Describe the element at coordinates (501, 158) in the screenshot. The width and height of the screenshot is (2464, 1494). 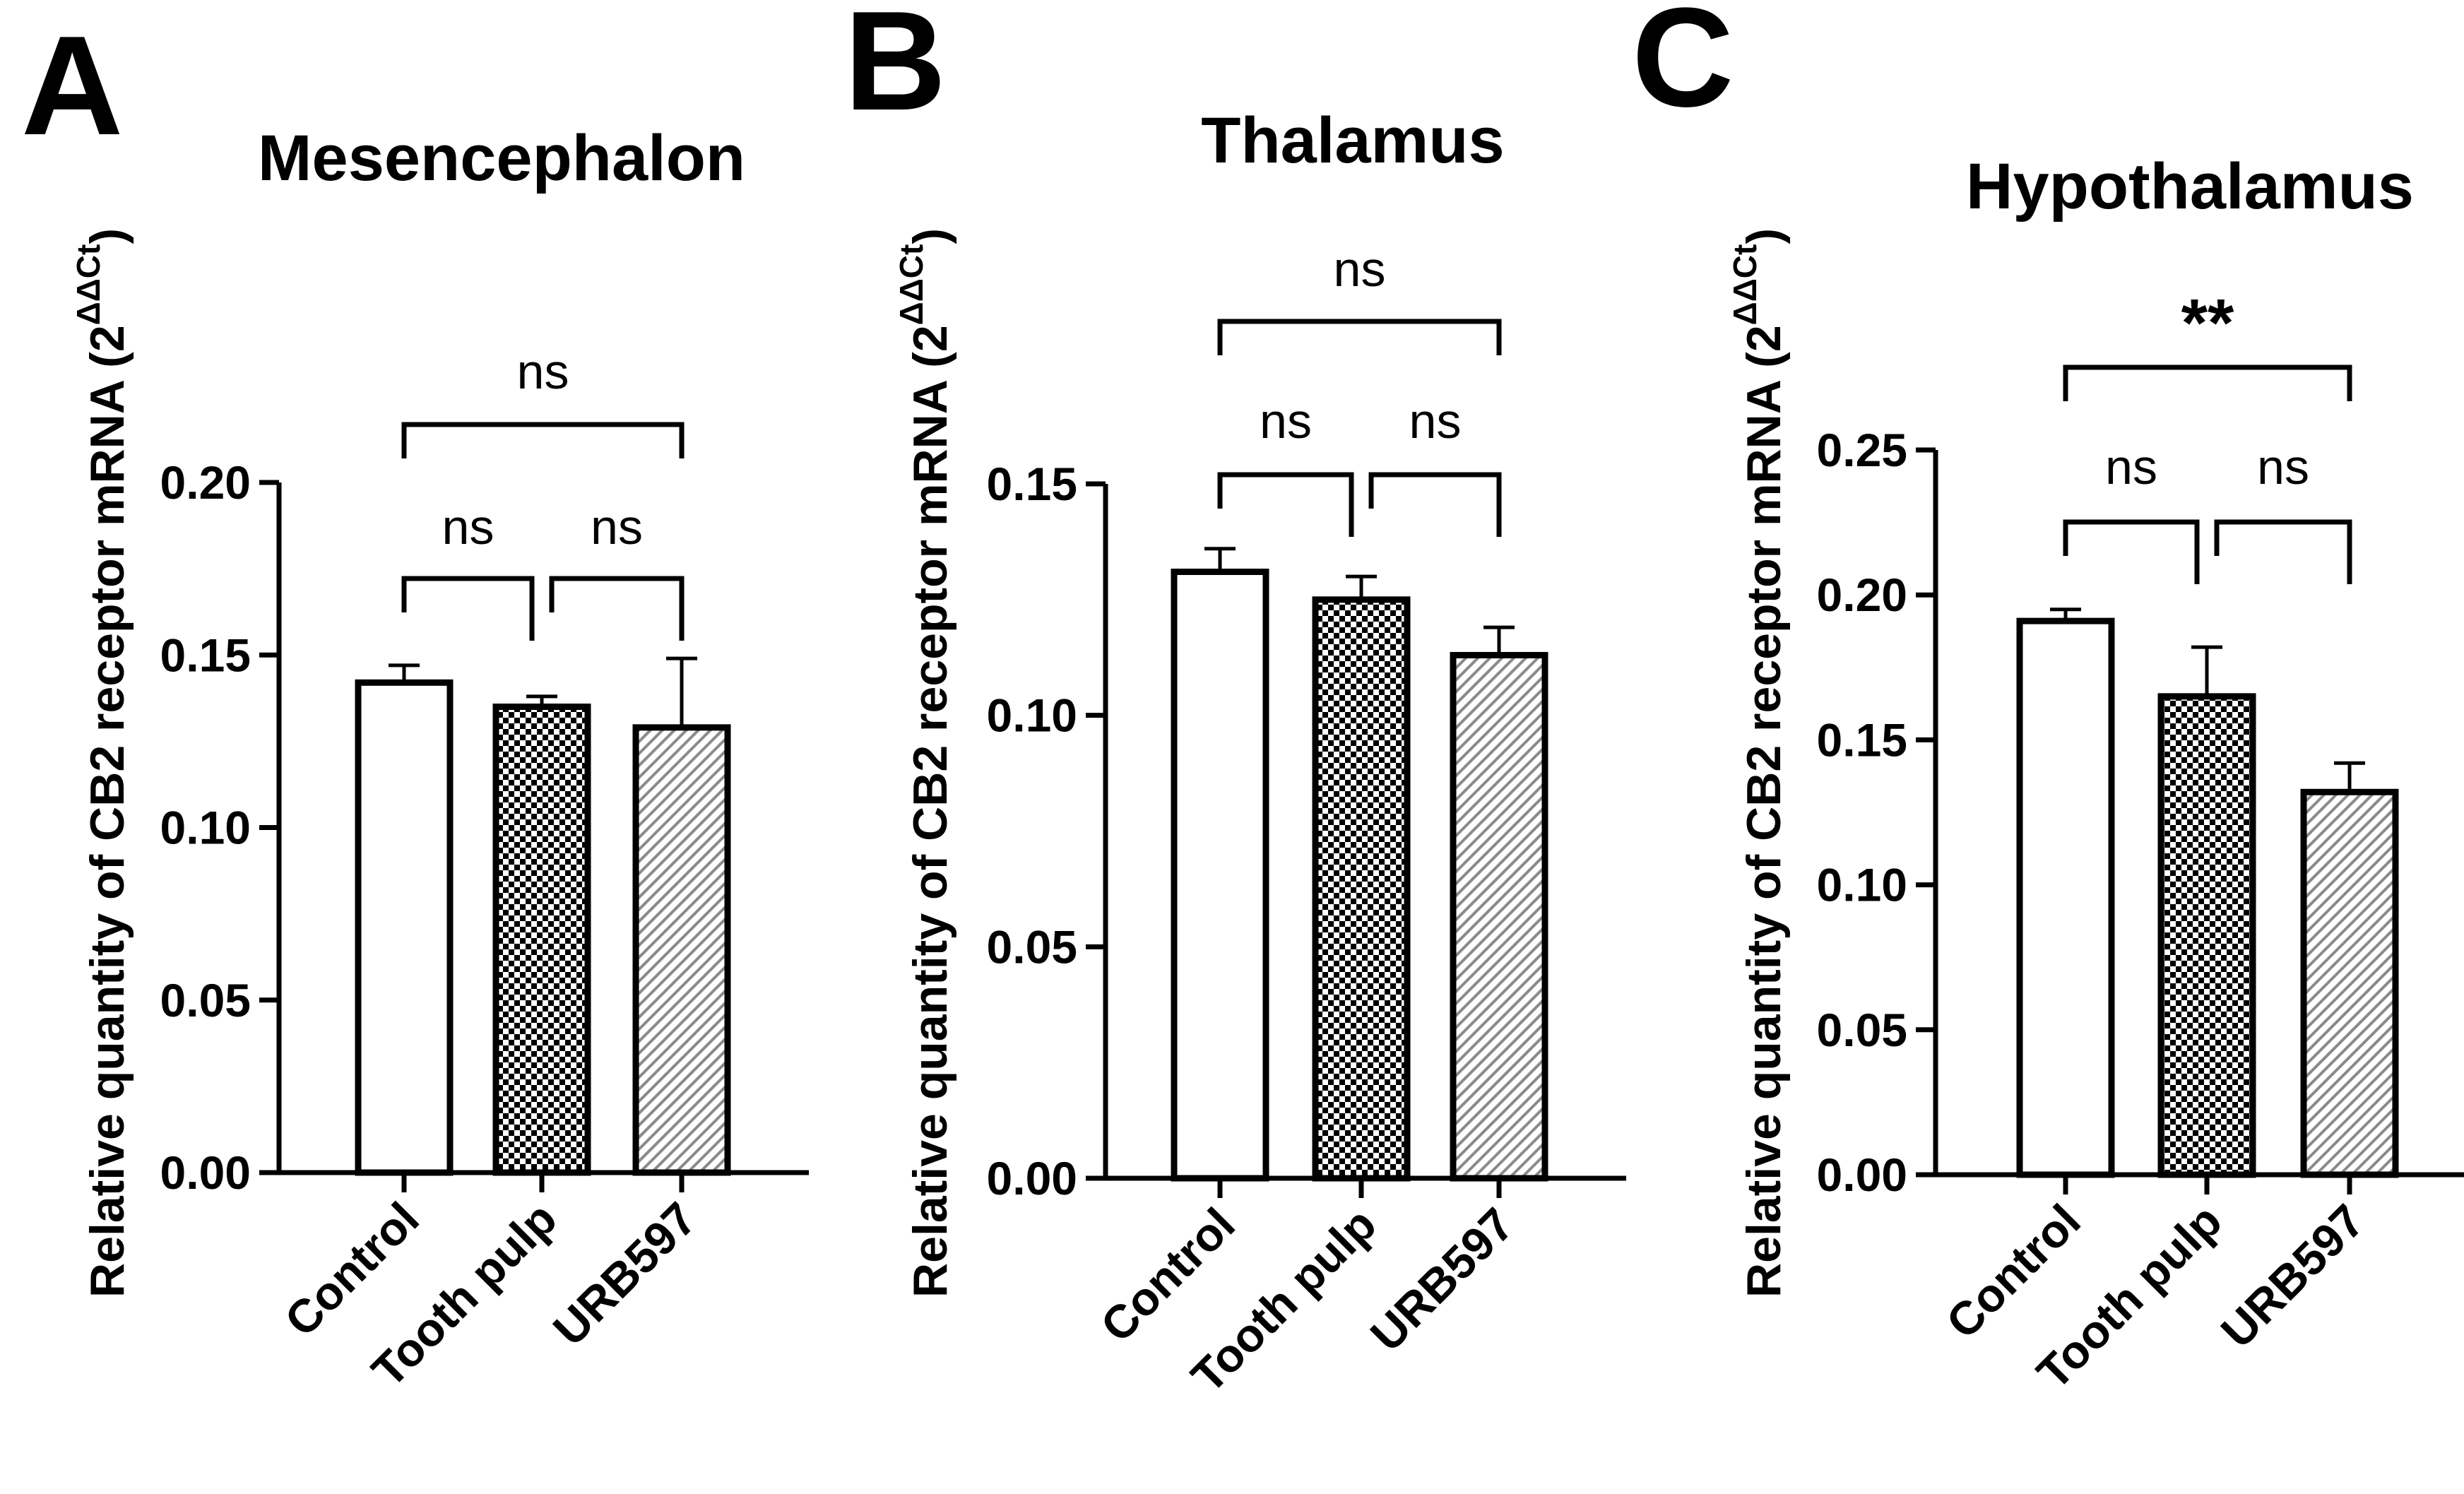
I see `chart-title: Mesencephalon` at that location.